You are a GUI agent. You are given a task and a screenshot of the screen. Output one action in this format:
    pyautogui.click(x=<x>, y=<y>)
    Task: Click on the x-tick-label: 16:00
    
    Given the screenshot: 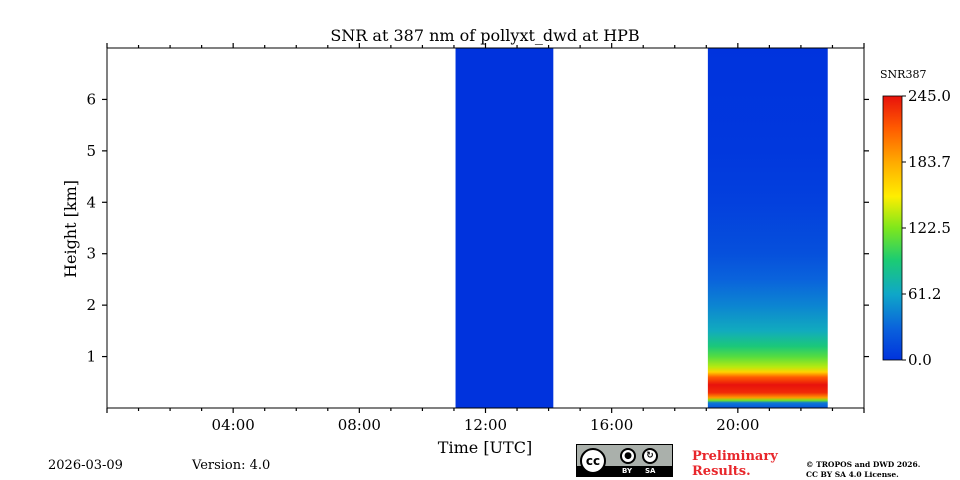 What is the action you would take?
    pyautogui.click(x=611, y=425)
    